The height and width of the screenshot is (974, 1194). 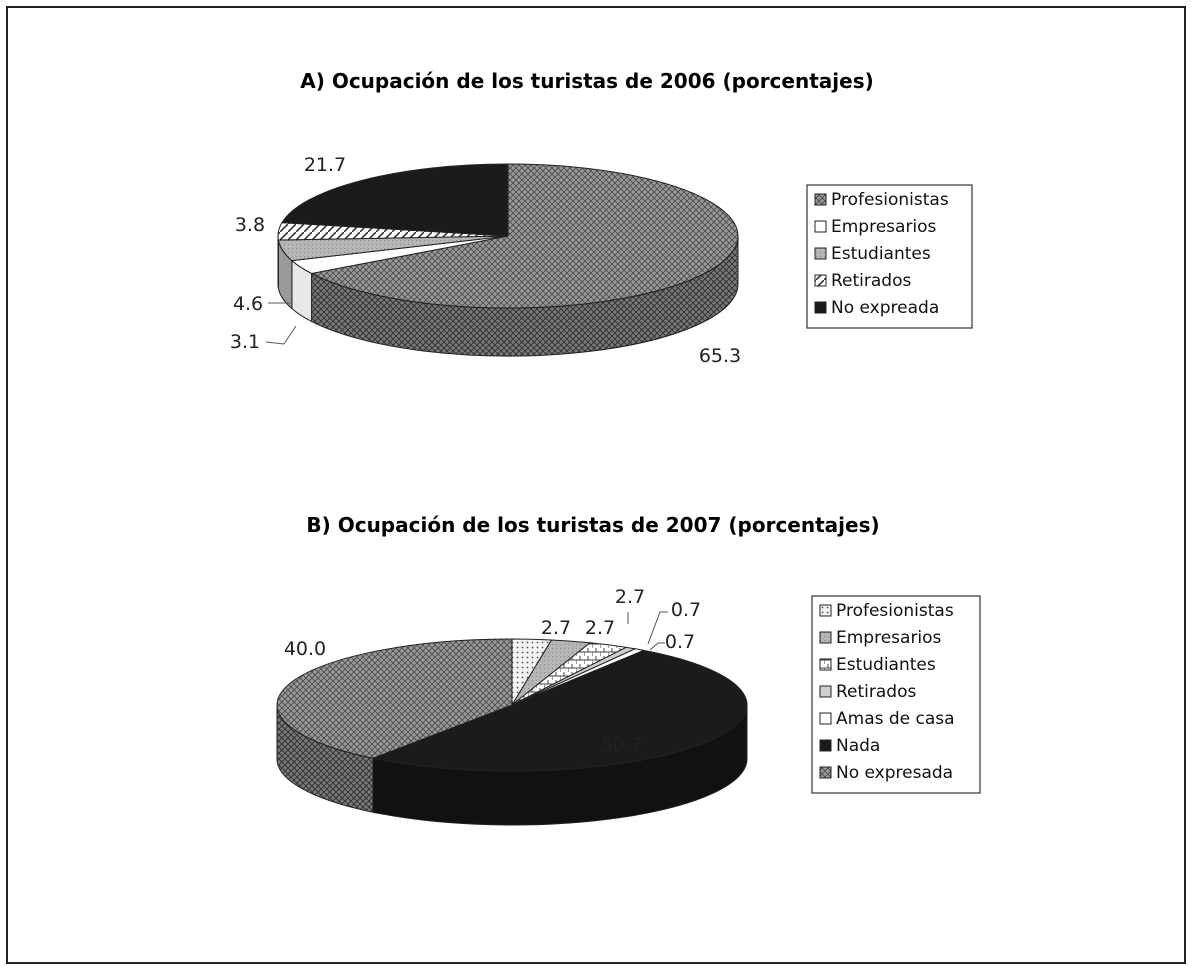 I want to click on pie-b-legend-box, so click(x=896, y=694).